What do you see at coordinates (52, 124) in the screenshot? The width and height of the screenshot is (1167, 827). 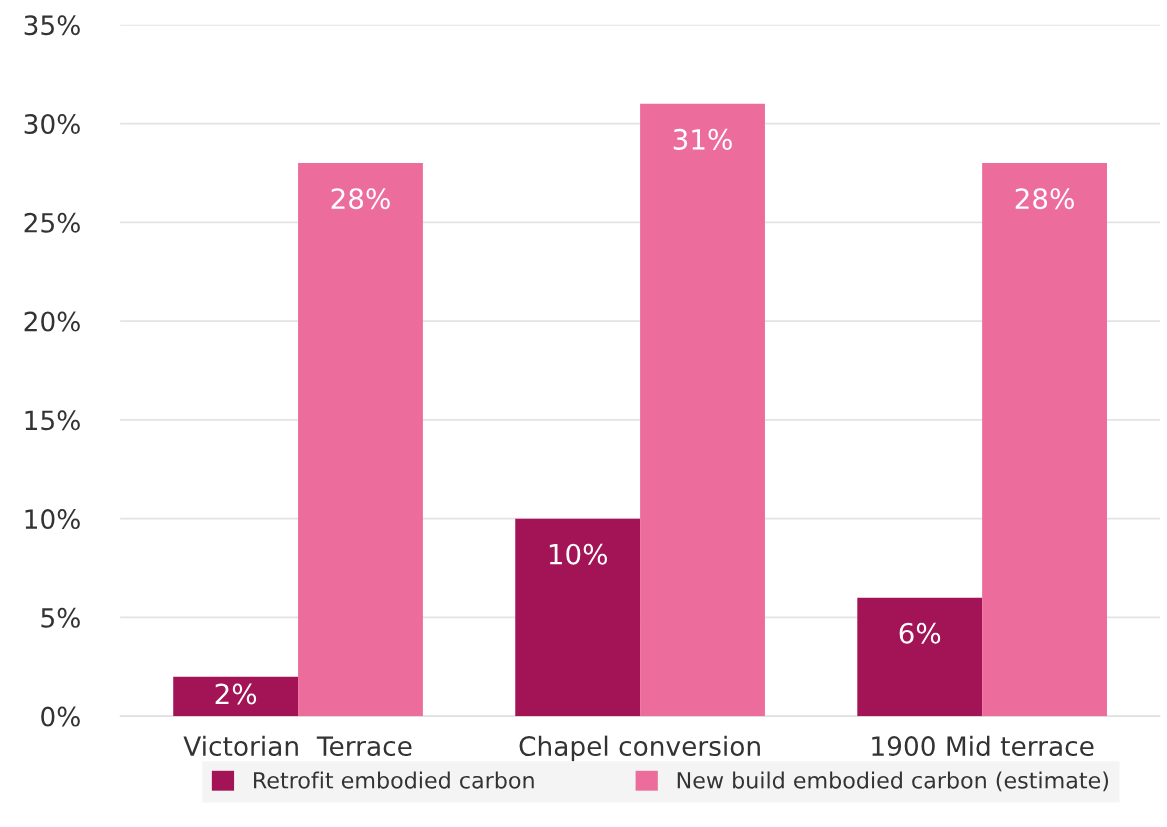 I see `y-tick-label: 30%` at bounding box center [52, 124].